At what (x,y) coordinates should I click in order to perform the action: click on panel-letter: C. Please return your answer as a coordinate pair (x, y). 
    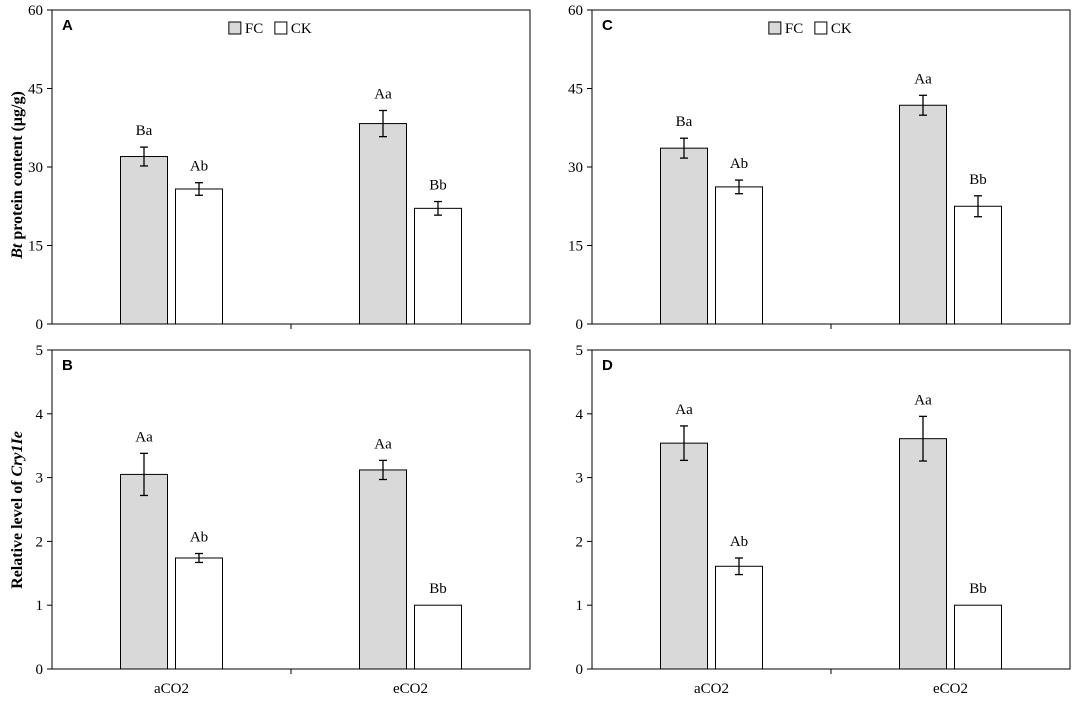
    Looking at the image, I should click on (607, 25).